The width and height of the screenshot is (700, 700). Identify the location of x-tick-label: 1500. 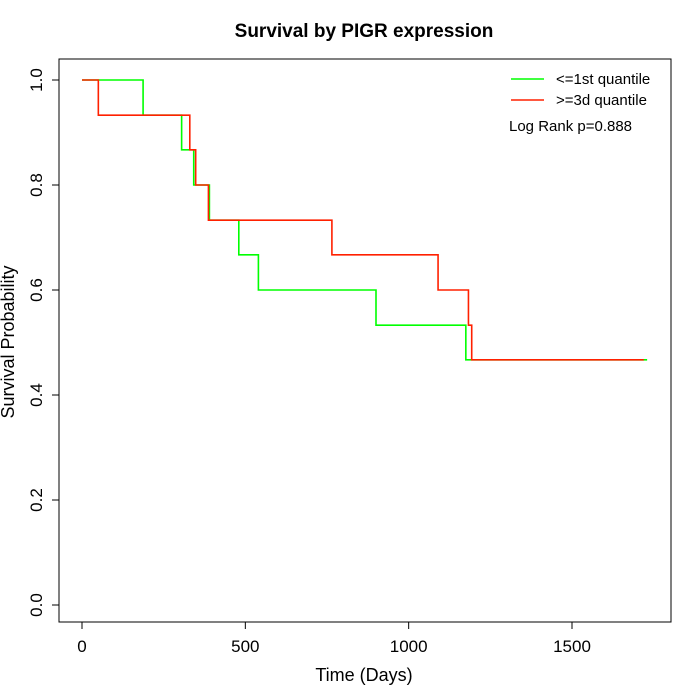
(572, 646).